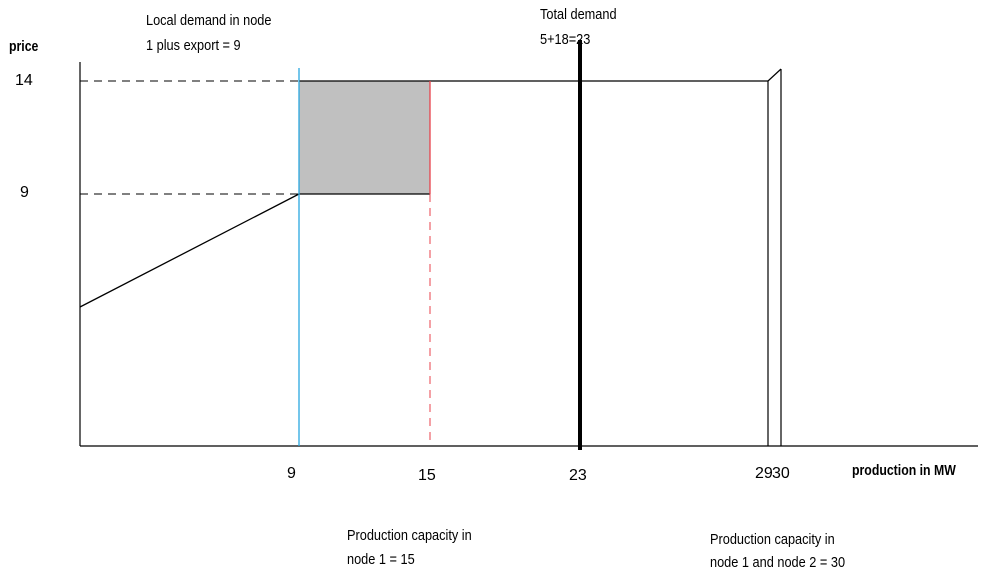  Describe the element at coordinates (24, 46) in the screenshot. I see `y-axis-label: price` at that location.